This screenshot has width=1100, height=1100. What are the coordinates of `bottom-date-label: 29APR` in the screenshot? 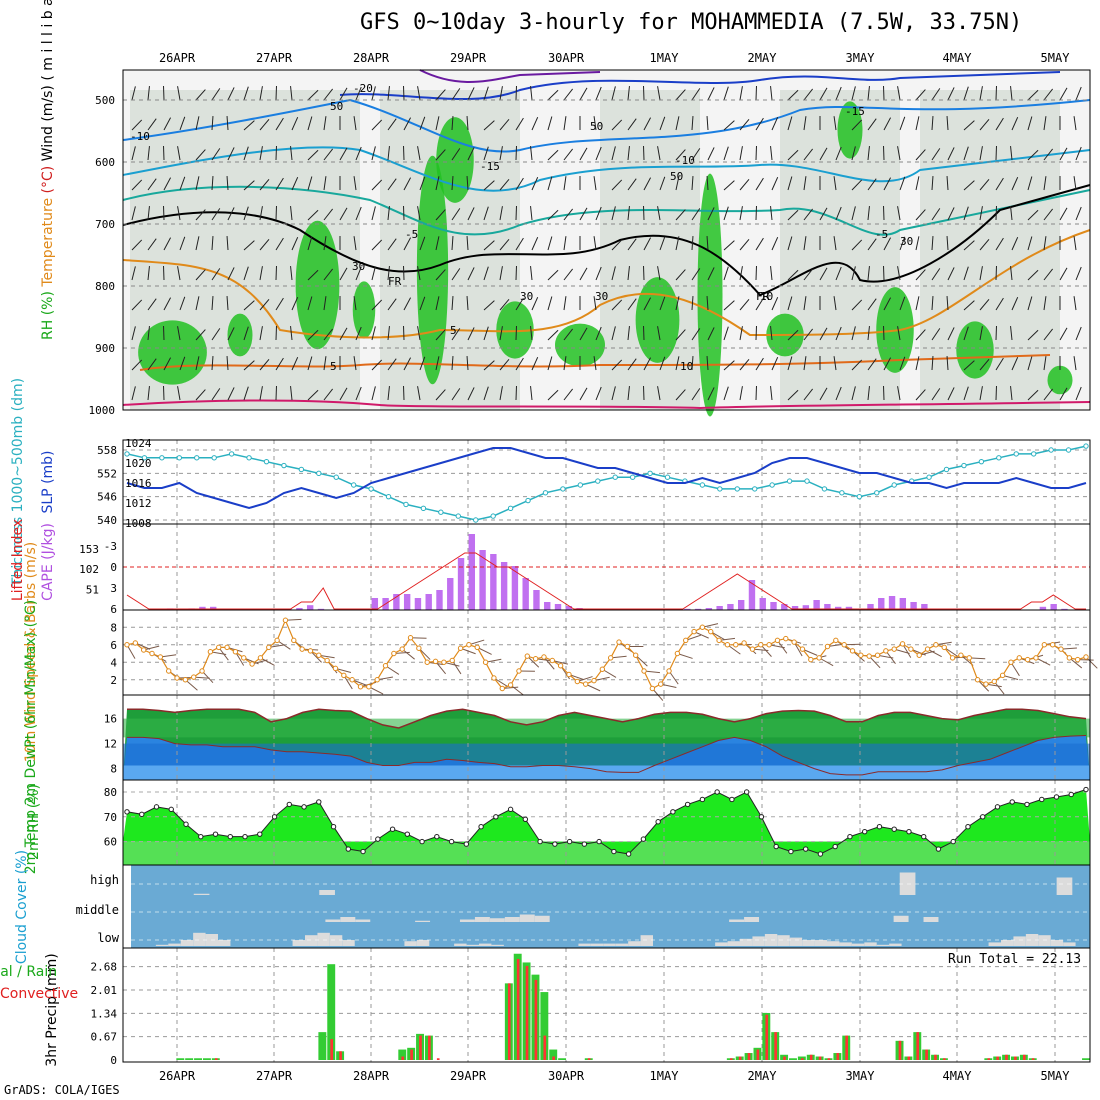 It's located at (468, 1076).